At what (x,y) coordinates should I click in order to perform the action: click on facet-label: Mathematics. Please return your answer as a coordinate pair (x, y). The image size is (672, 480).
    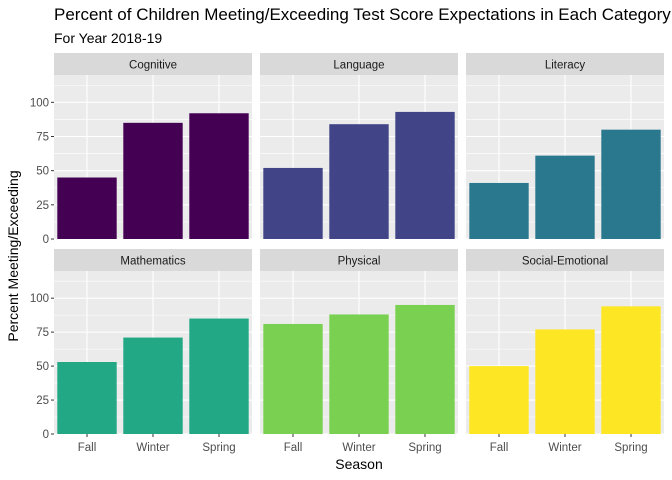
    Looking at the image, I should click on (152, 262).